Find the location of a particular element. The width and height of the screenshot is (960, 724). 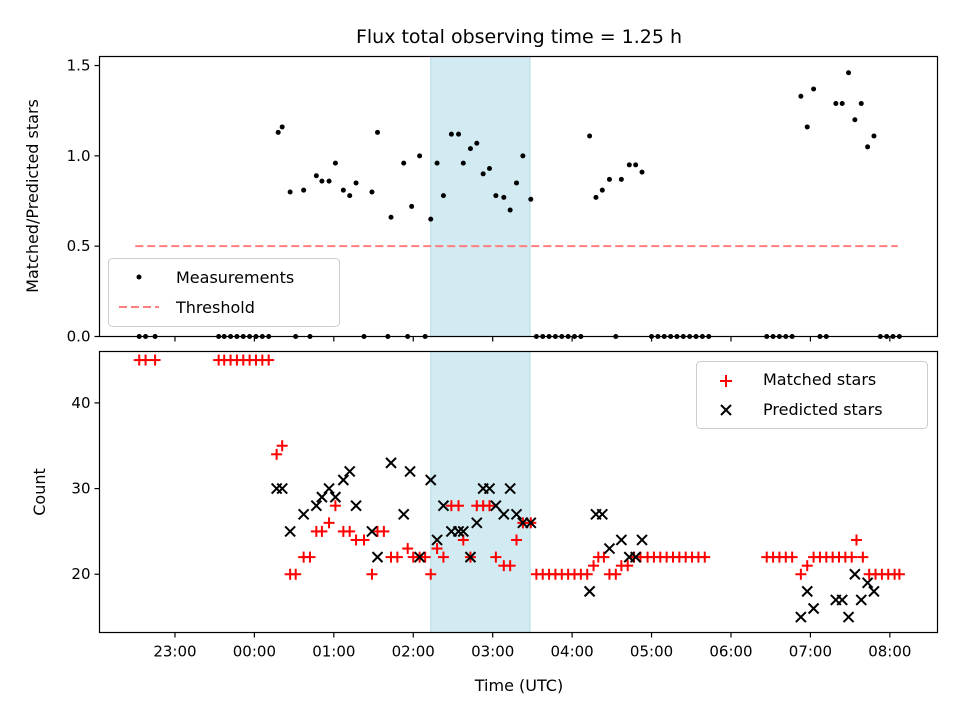

top-highlight-rect is located at coordinates (480, 196).